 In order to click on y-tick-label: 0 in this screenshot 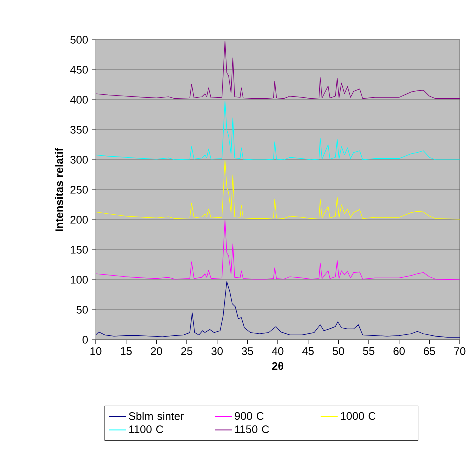, I will do `click(85, 340)`.